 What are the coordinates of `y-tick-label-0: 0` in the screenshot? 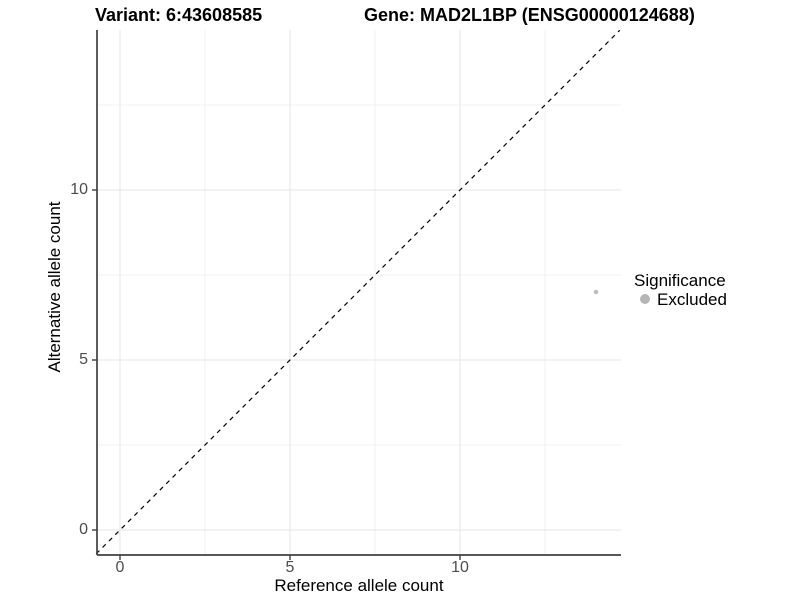 It's located at (83, 529).